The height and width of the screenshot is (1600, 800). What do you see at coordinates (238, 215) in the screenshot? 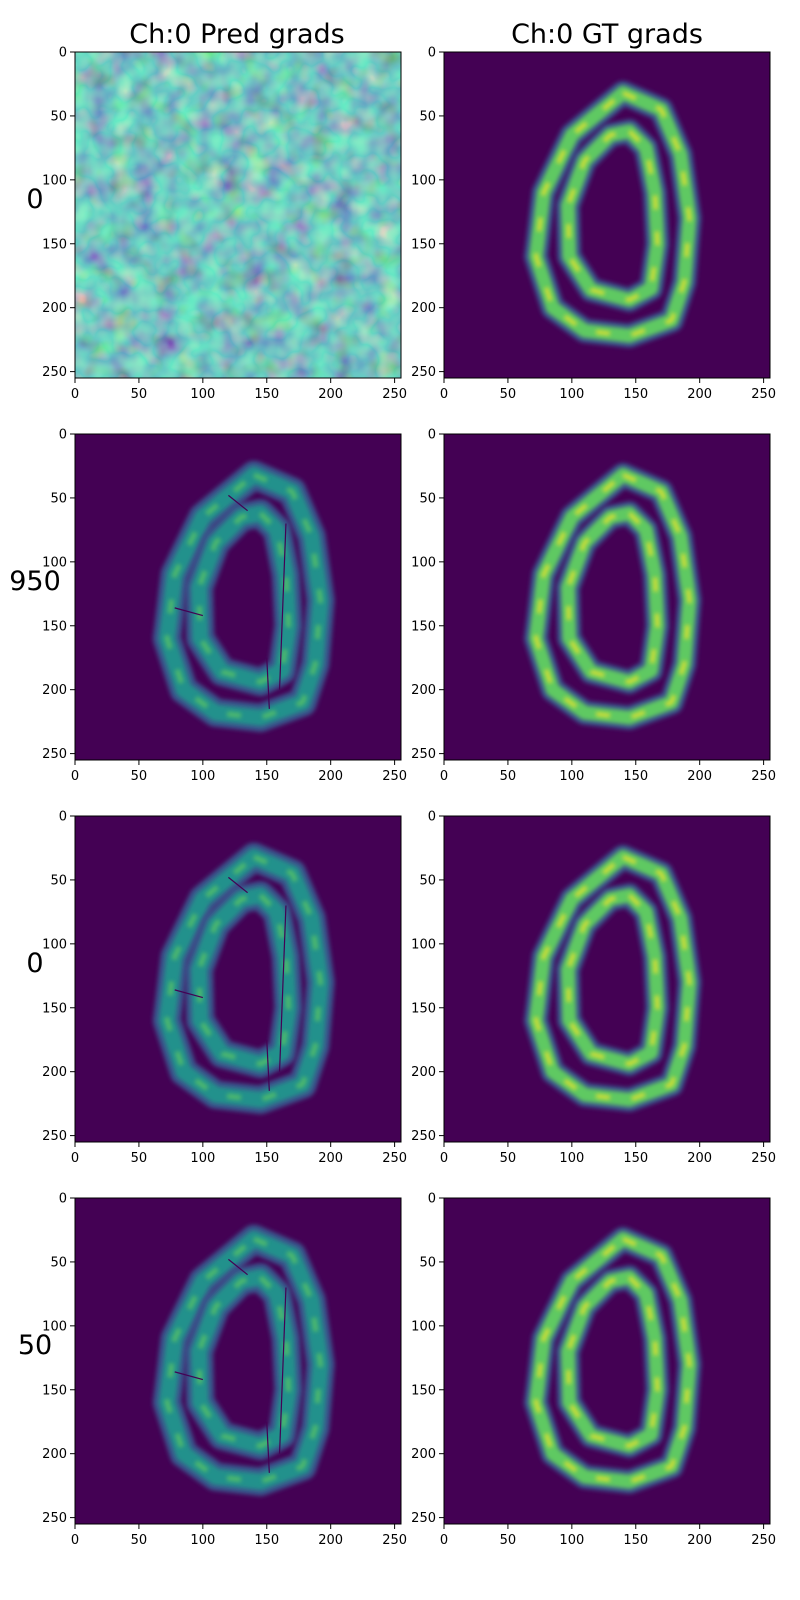
I see `noise-heatmap` at bounding box center [238, 215].